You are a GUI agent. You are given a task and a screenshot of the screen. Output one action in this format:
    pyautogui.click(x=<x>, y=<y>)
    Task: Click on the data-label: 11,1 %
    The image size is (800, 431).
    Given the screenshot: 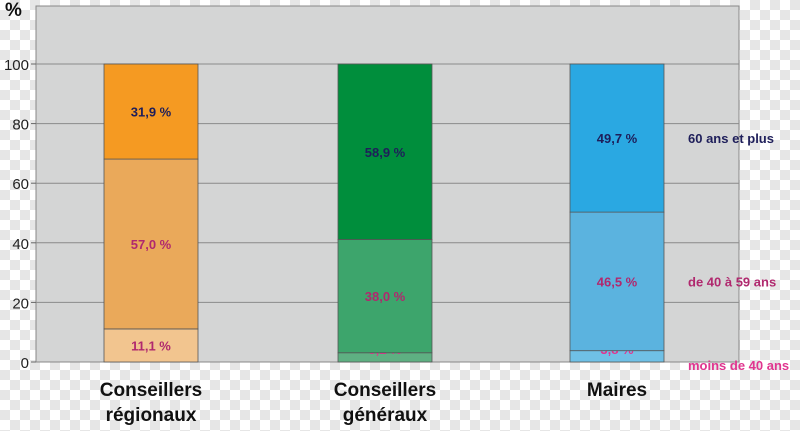 What is the action you would take?
    pyautogui.click(x=151, y=345)
    